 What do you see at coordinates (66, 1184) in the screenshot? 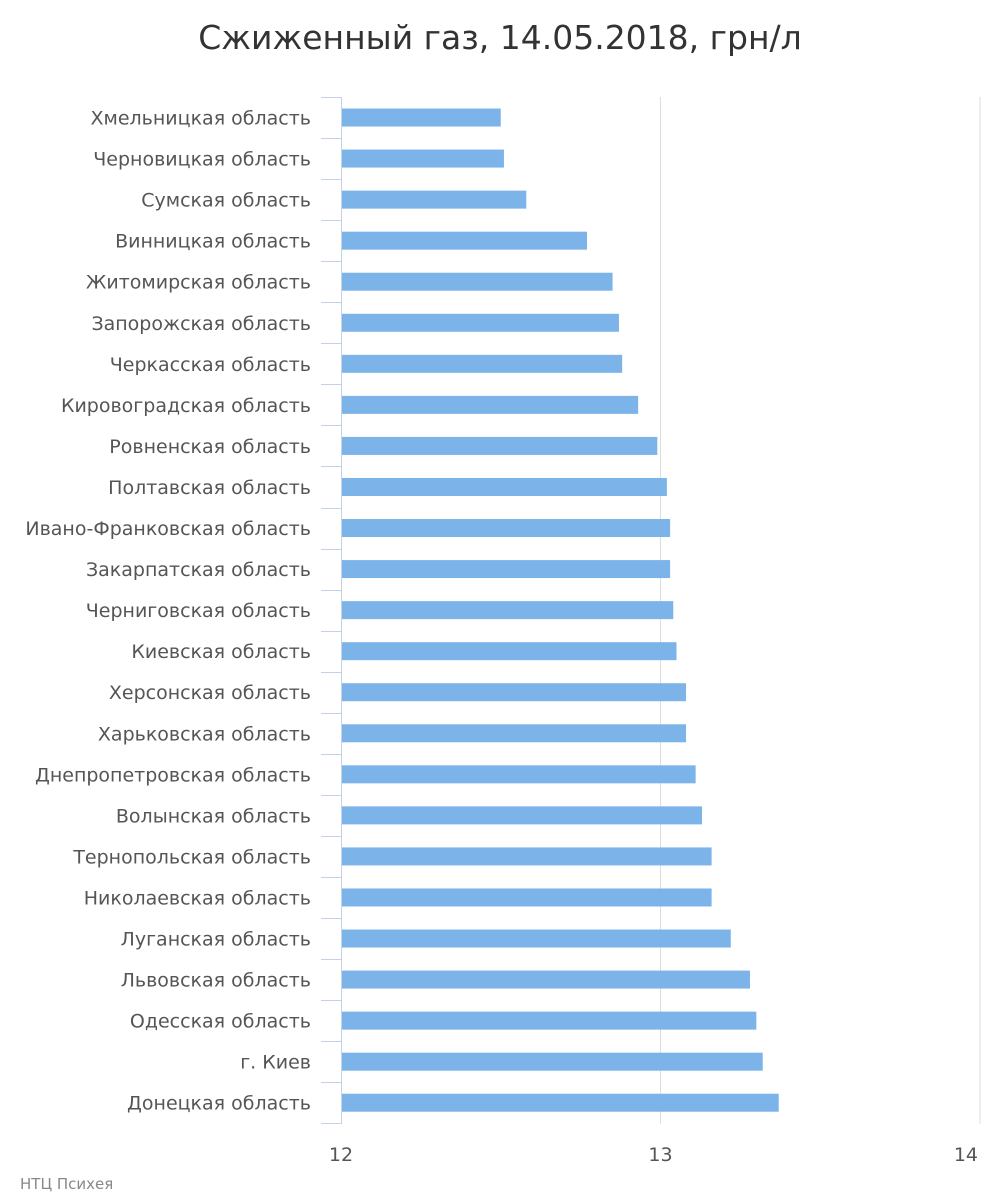
I see `credit-text: НТЦ Психея` at bounding box center [66, 1184].